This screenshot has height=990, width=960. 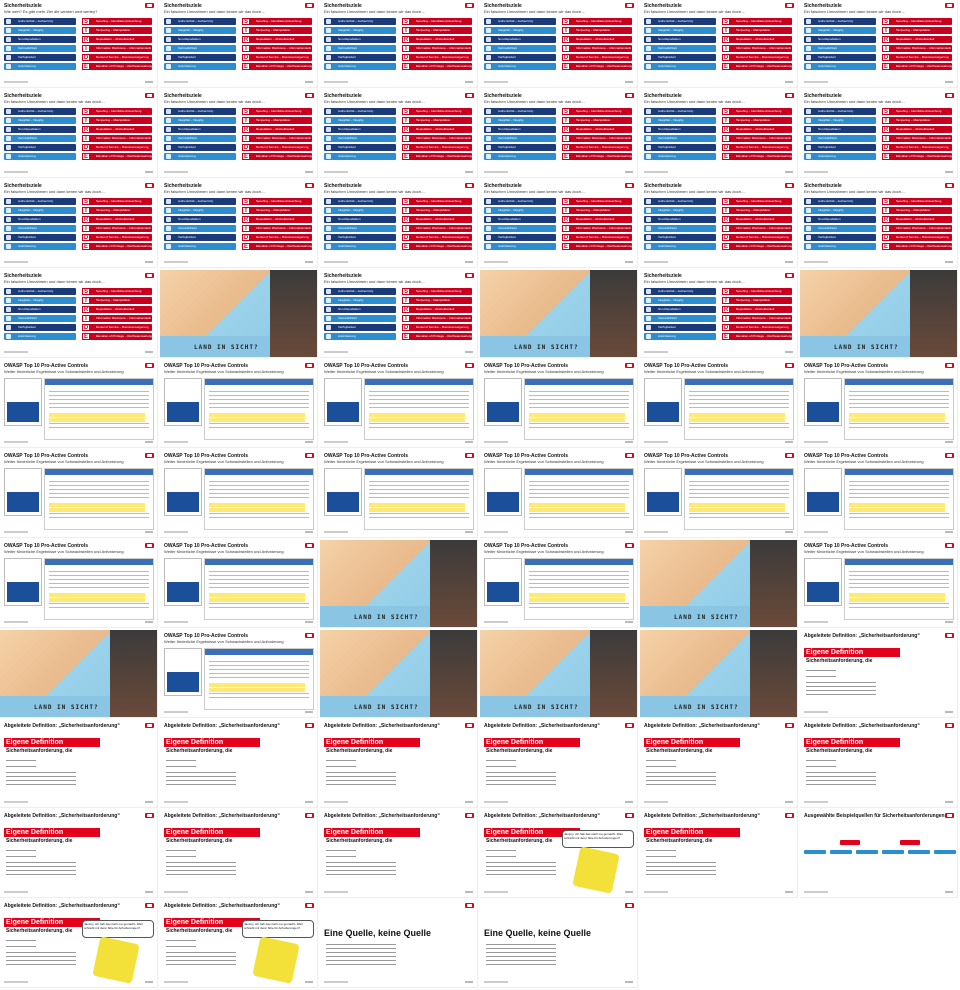 What do you see at coordinates (433, 30) in the screenshot?
I see `threat-label: Tampering – Manipulation` at bounding box center [433, 30].